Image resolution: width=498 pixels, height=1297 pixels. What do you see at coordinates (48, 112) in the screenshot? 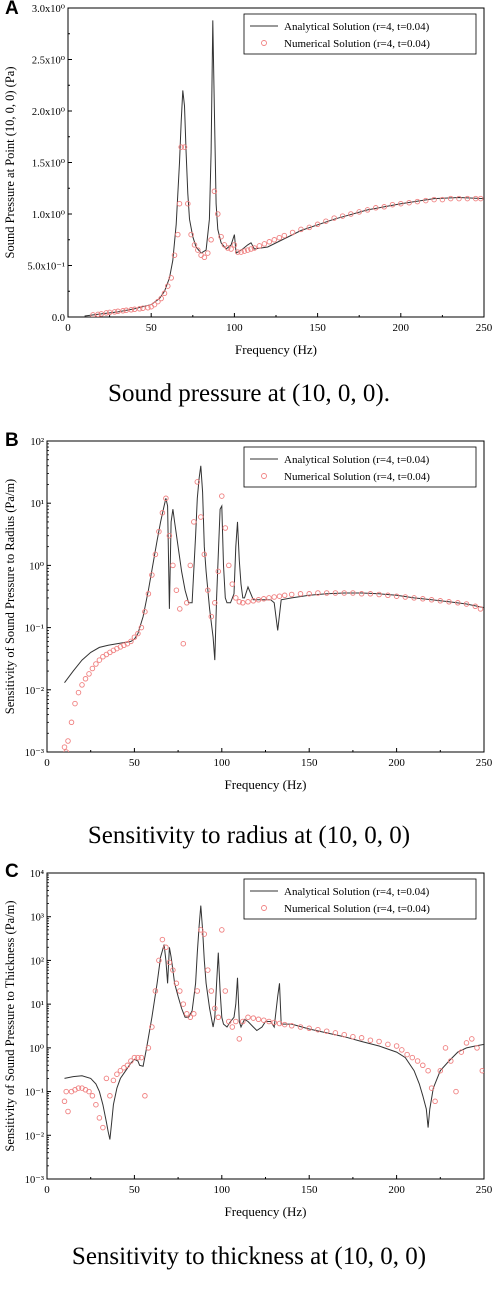
I see `y-tick-label: 2.0x10⁰` at bounding box center [48, 112].